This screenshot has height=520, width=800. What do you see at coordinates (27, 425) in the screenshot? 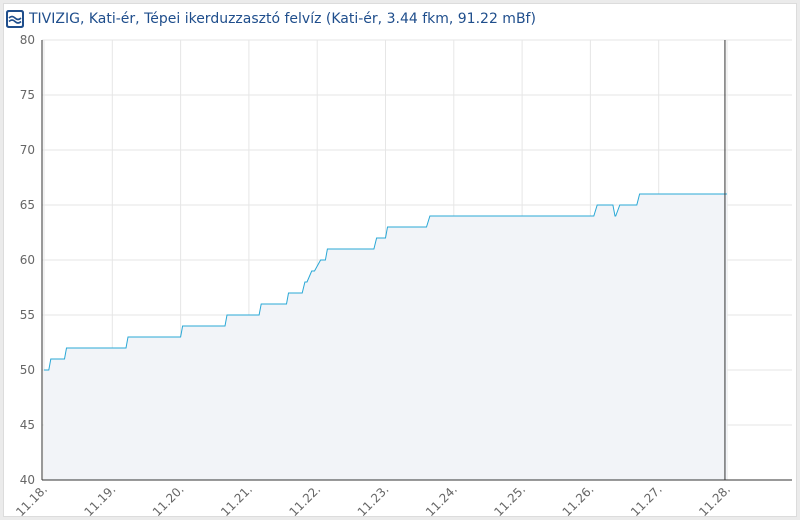
I see `y-tick-label: 45` at bounding box center [27, 425].